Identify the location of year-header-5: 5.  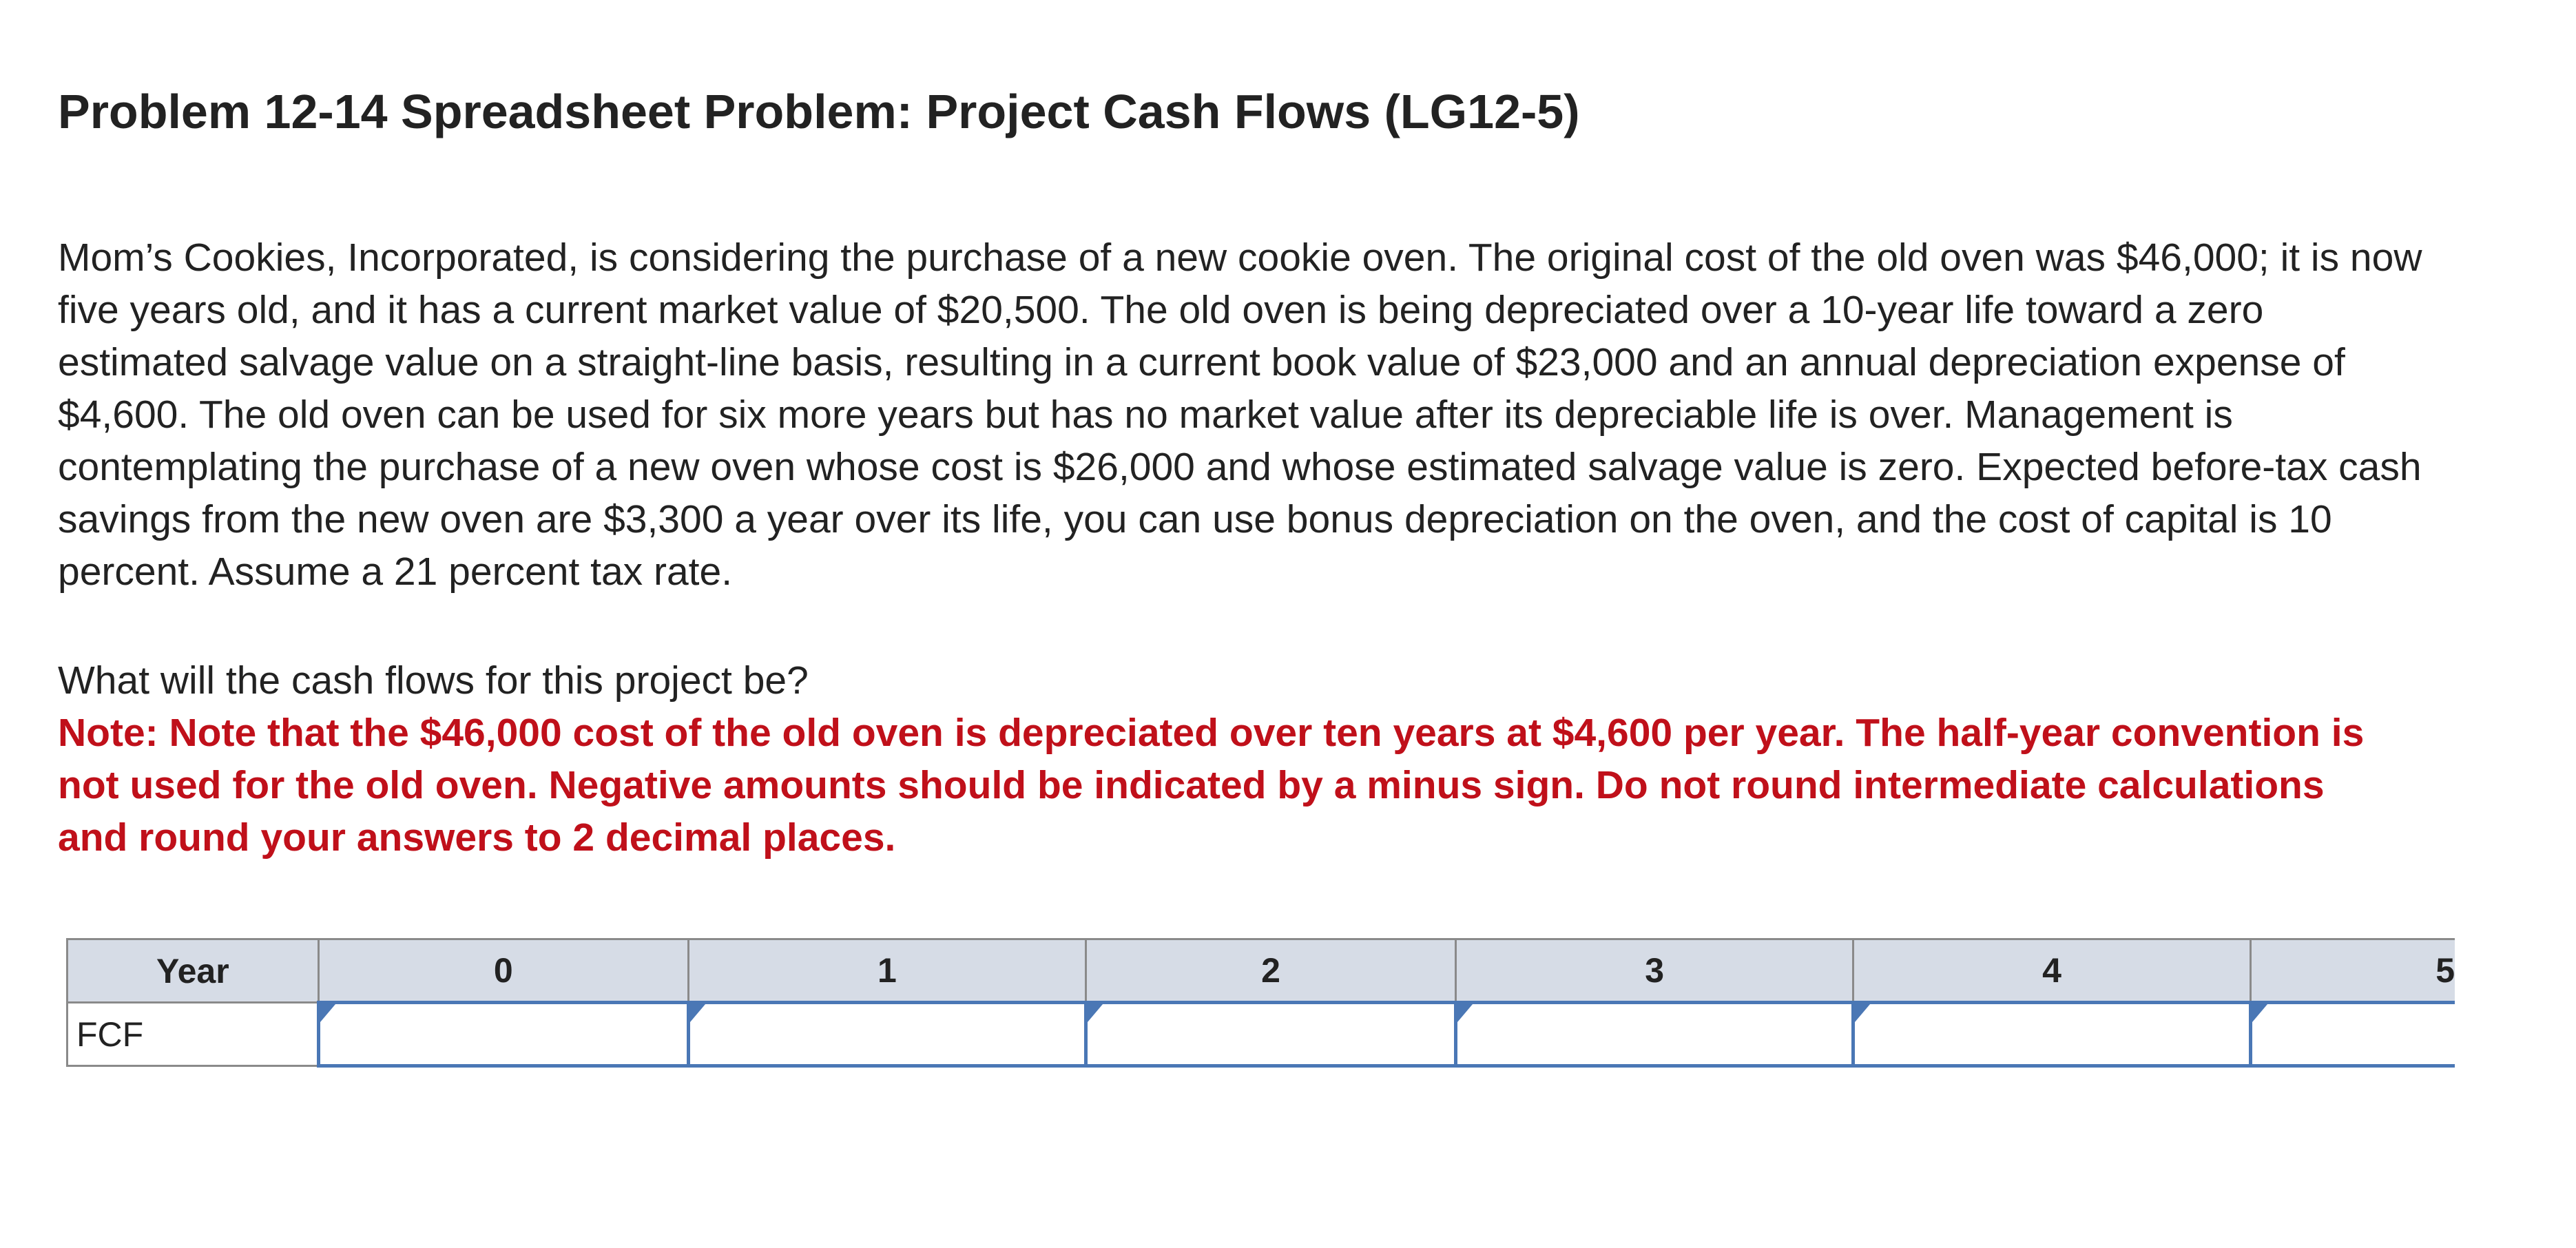
(2352, 970).